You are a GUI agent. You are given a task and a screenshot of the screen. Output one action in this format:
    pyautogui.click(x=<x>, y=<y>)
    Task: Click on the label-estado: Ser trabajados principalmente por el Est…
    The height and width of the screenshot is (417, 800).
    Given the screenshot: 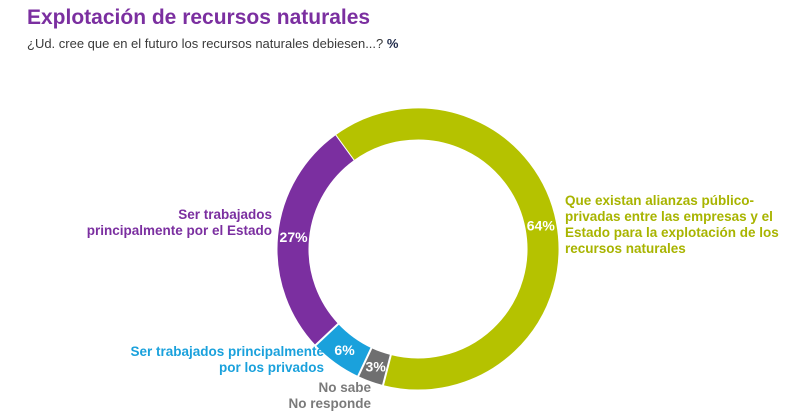 What is the action you would take?
    pyautogui.click(x=179, y=223)
    